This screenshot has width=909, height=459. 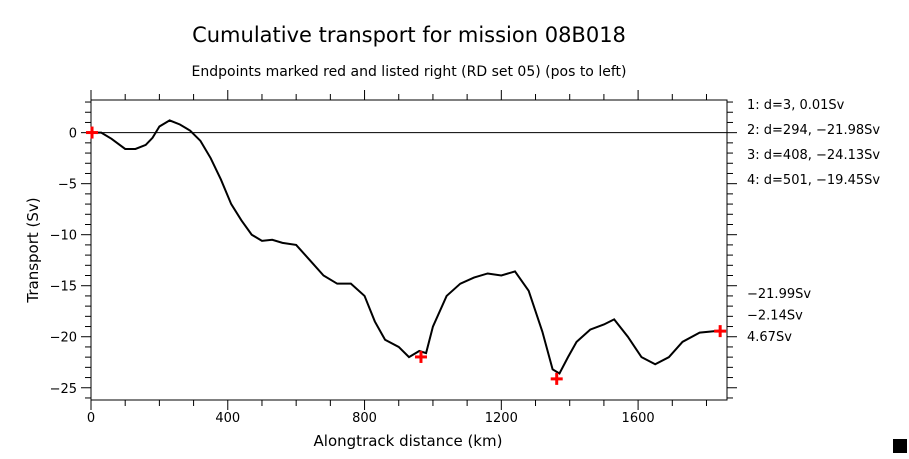 I want to click on x-tick-label: 400, so click(x=227, y=418).